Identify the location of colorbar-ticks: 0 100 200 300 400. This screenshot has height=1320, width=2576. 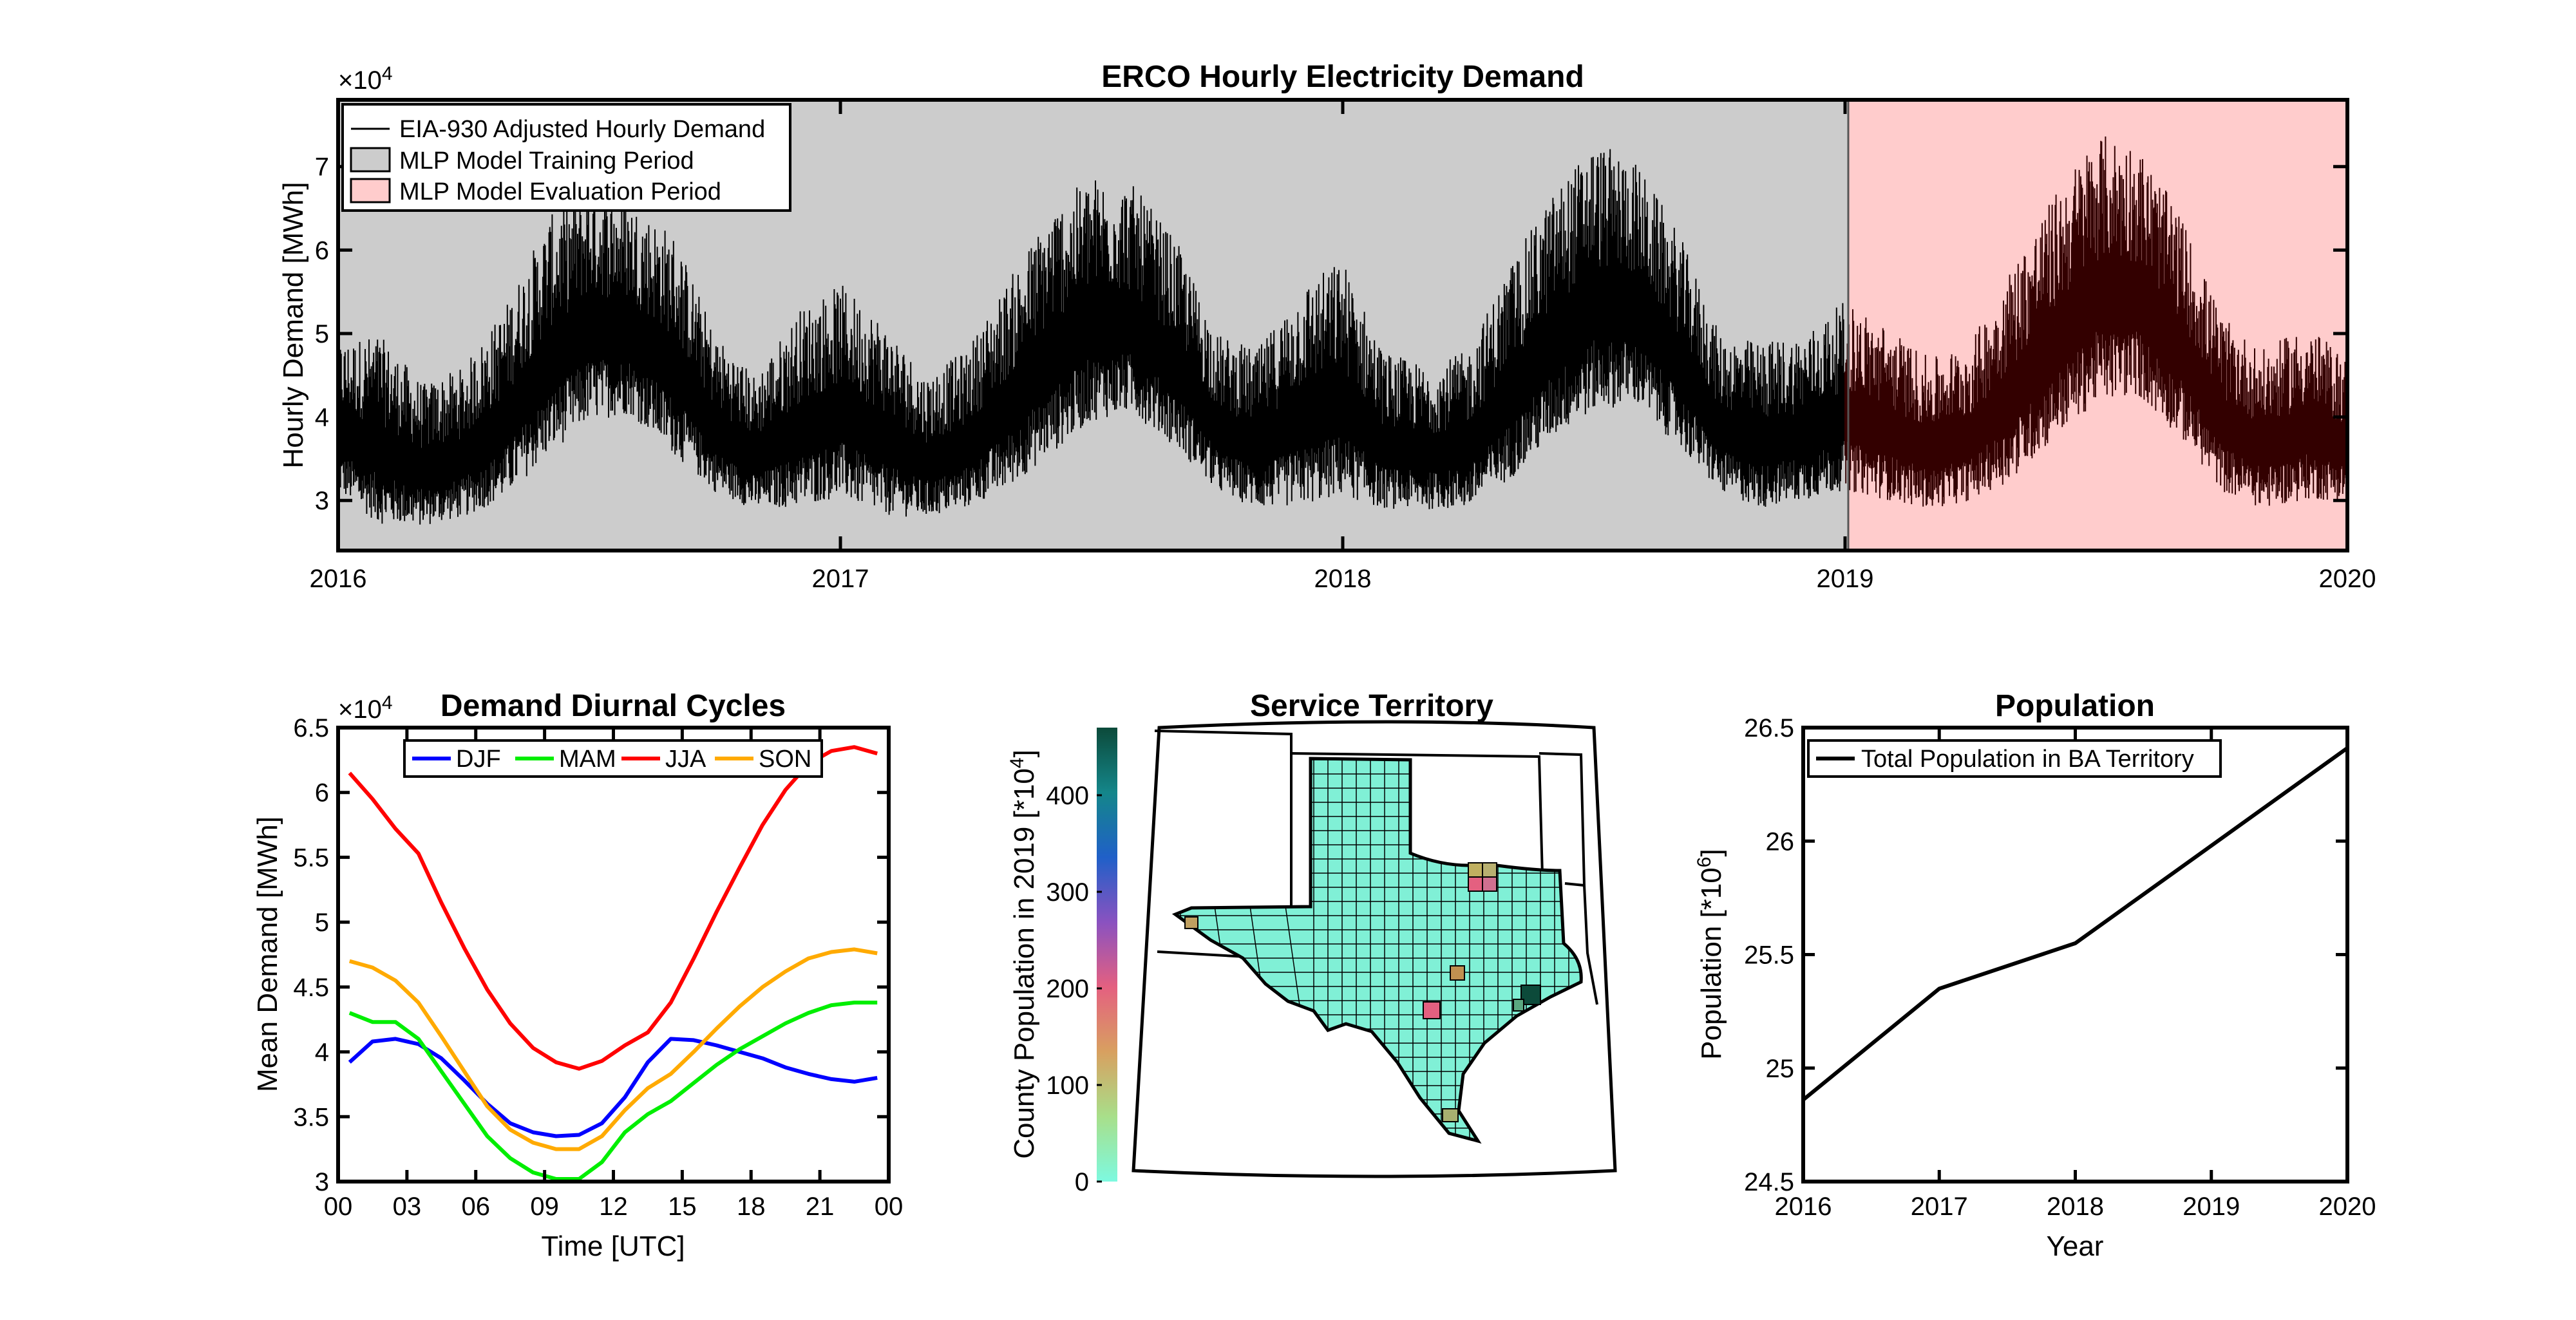
(1074, 989).